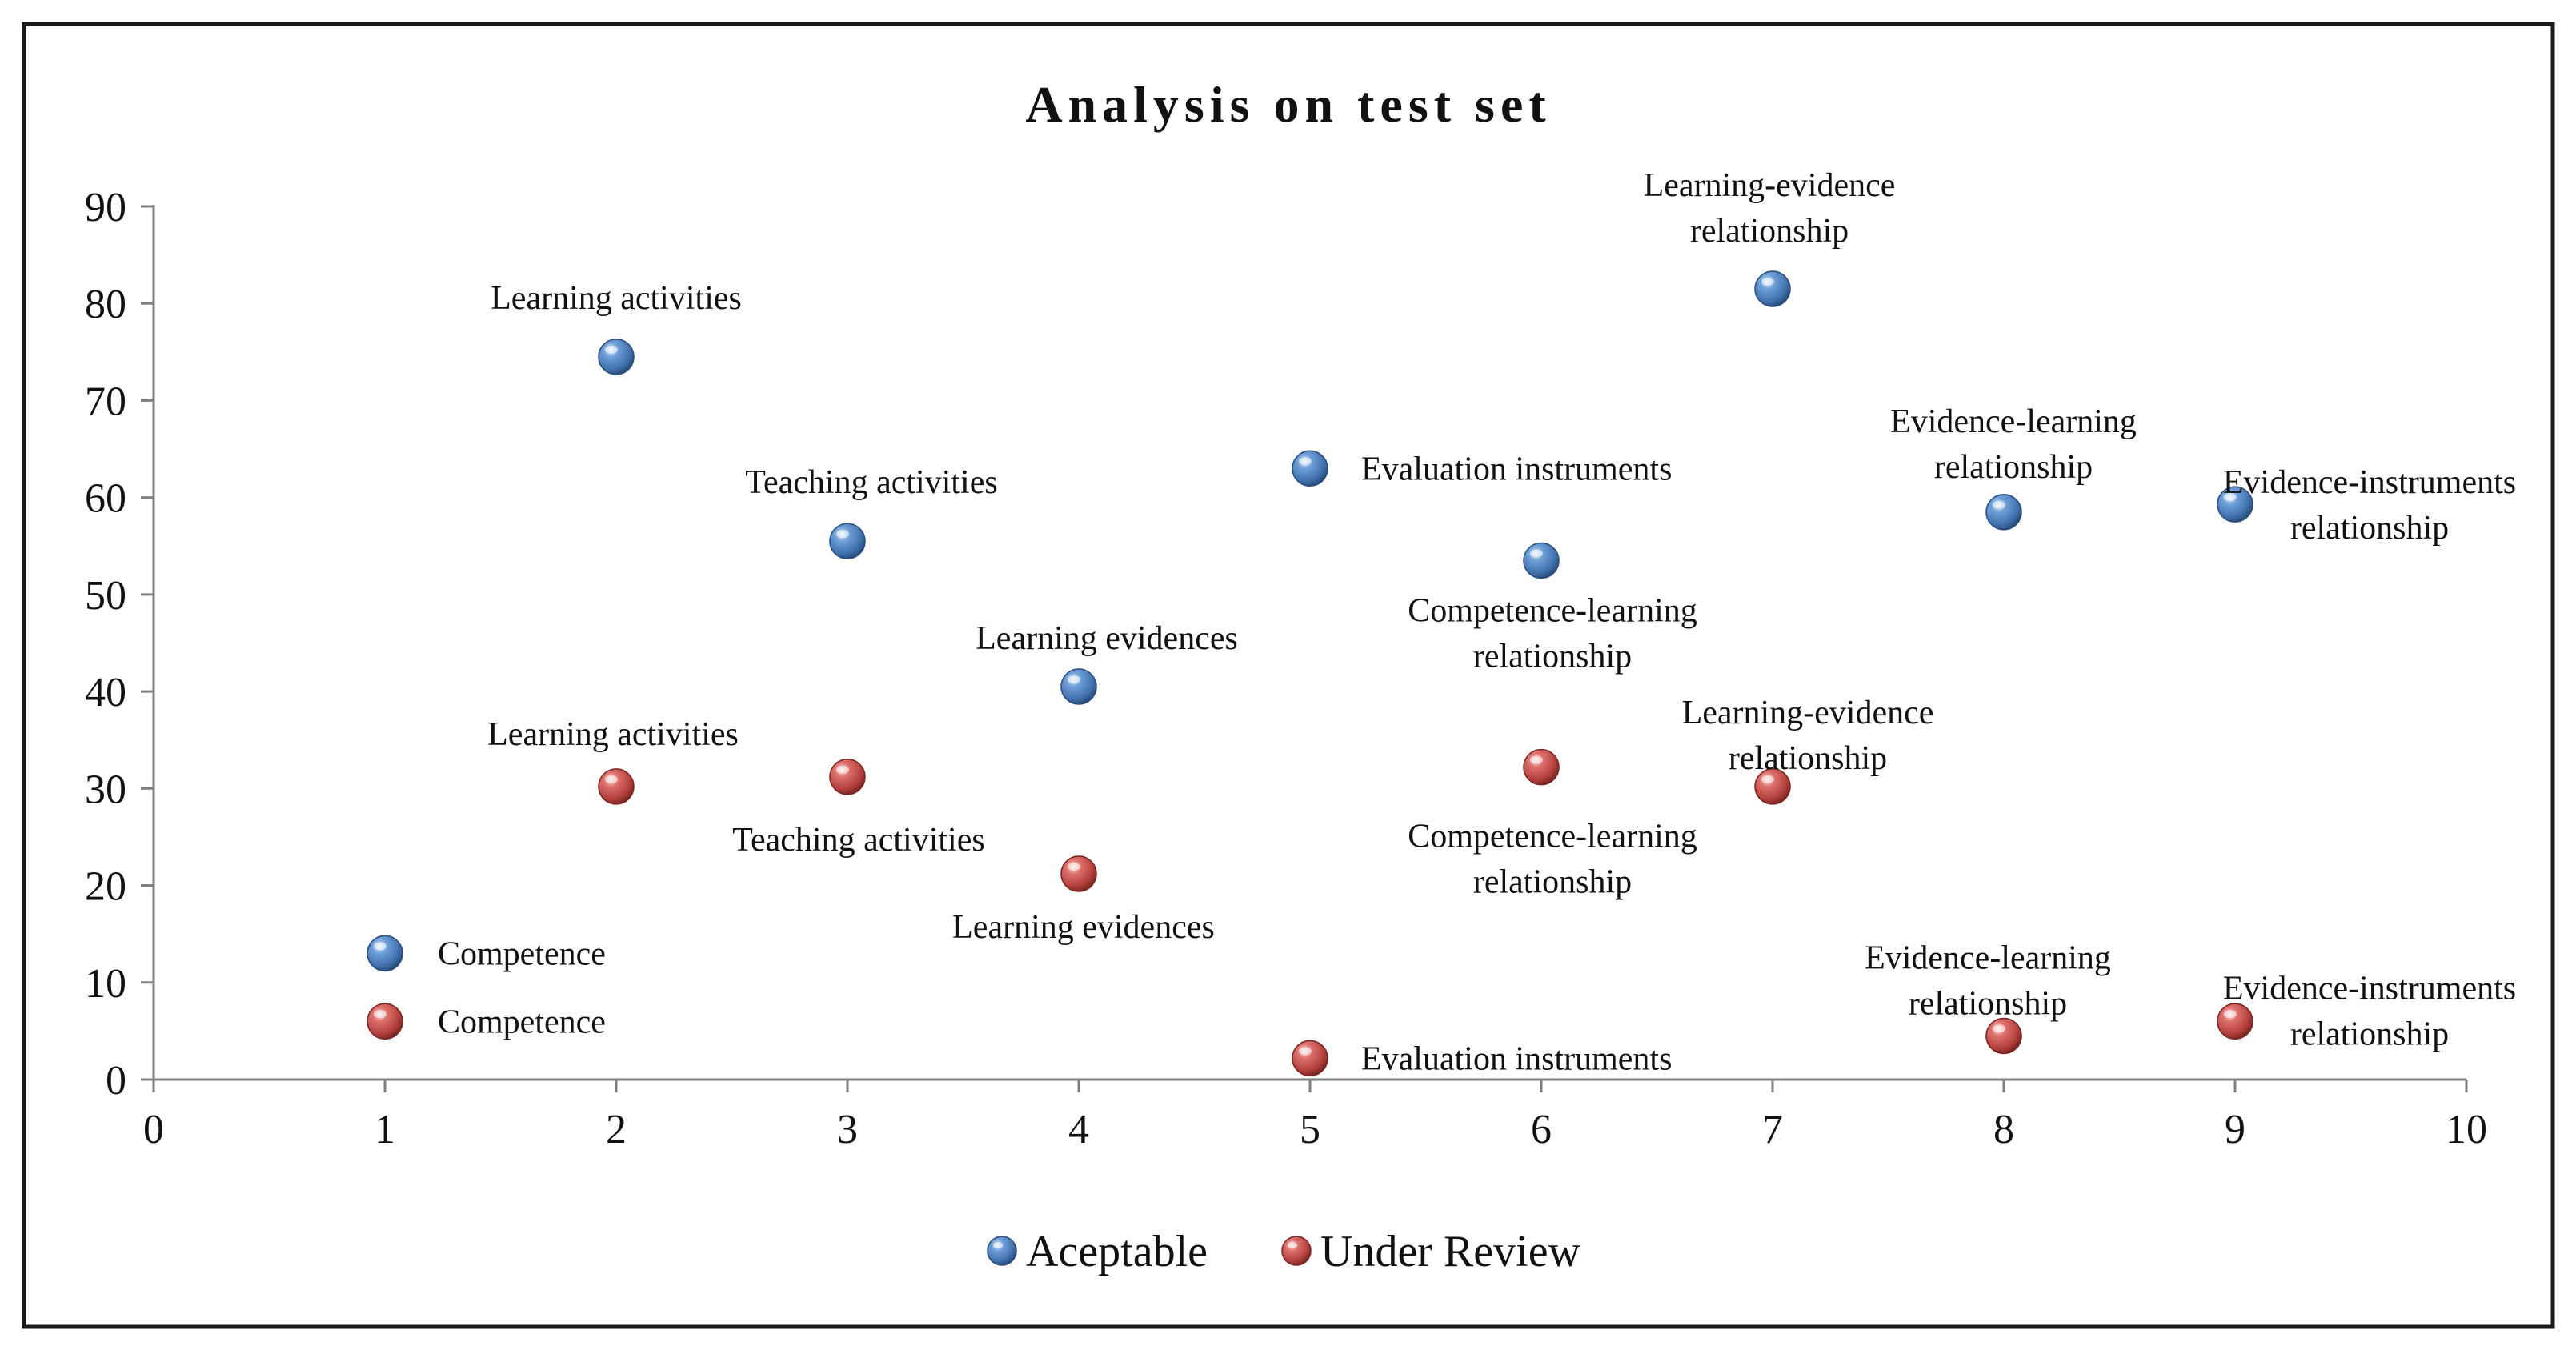  I want to click on legend-marker-under-review, so click(1296, 1251).